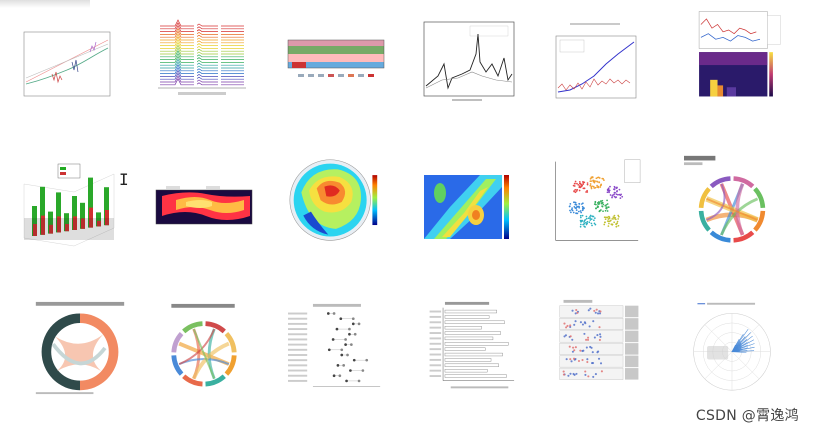  I want to click on contour-map-graphic, so click(466, 207).